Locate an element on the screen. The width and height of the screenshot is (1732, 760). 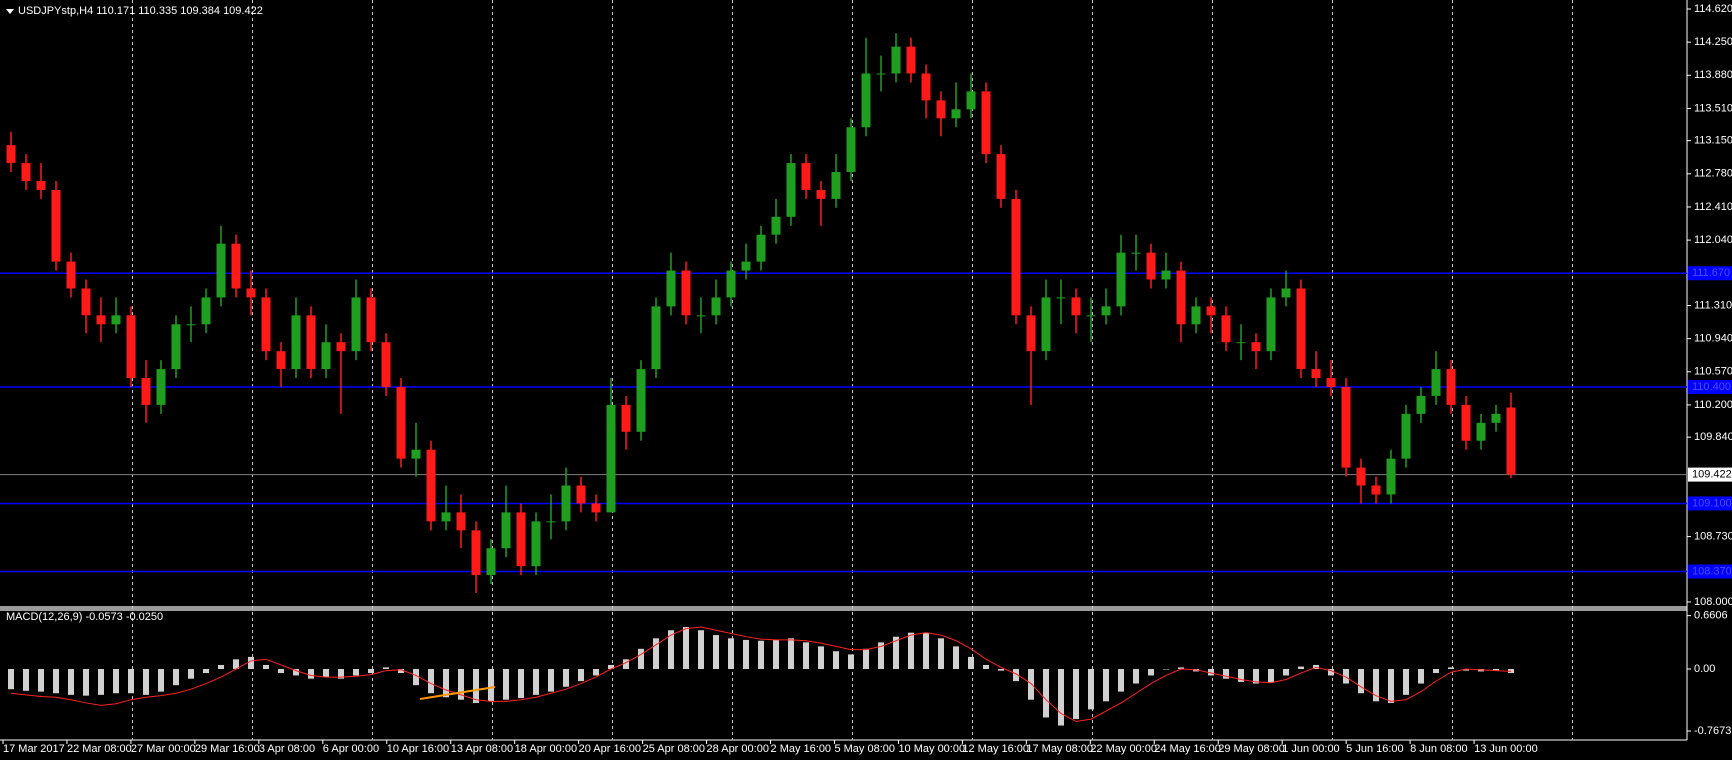
macd-signal-line is located at coordinates (761, 674).